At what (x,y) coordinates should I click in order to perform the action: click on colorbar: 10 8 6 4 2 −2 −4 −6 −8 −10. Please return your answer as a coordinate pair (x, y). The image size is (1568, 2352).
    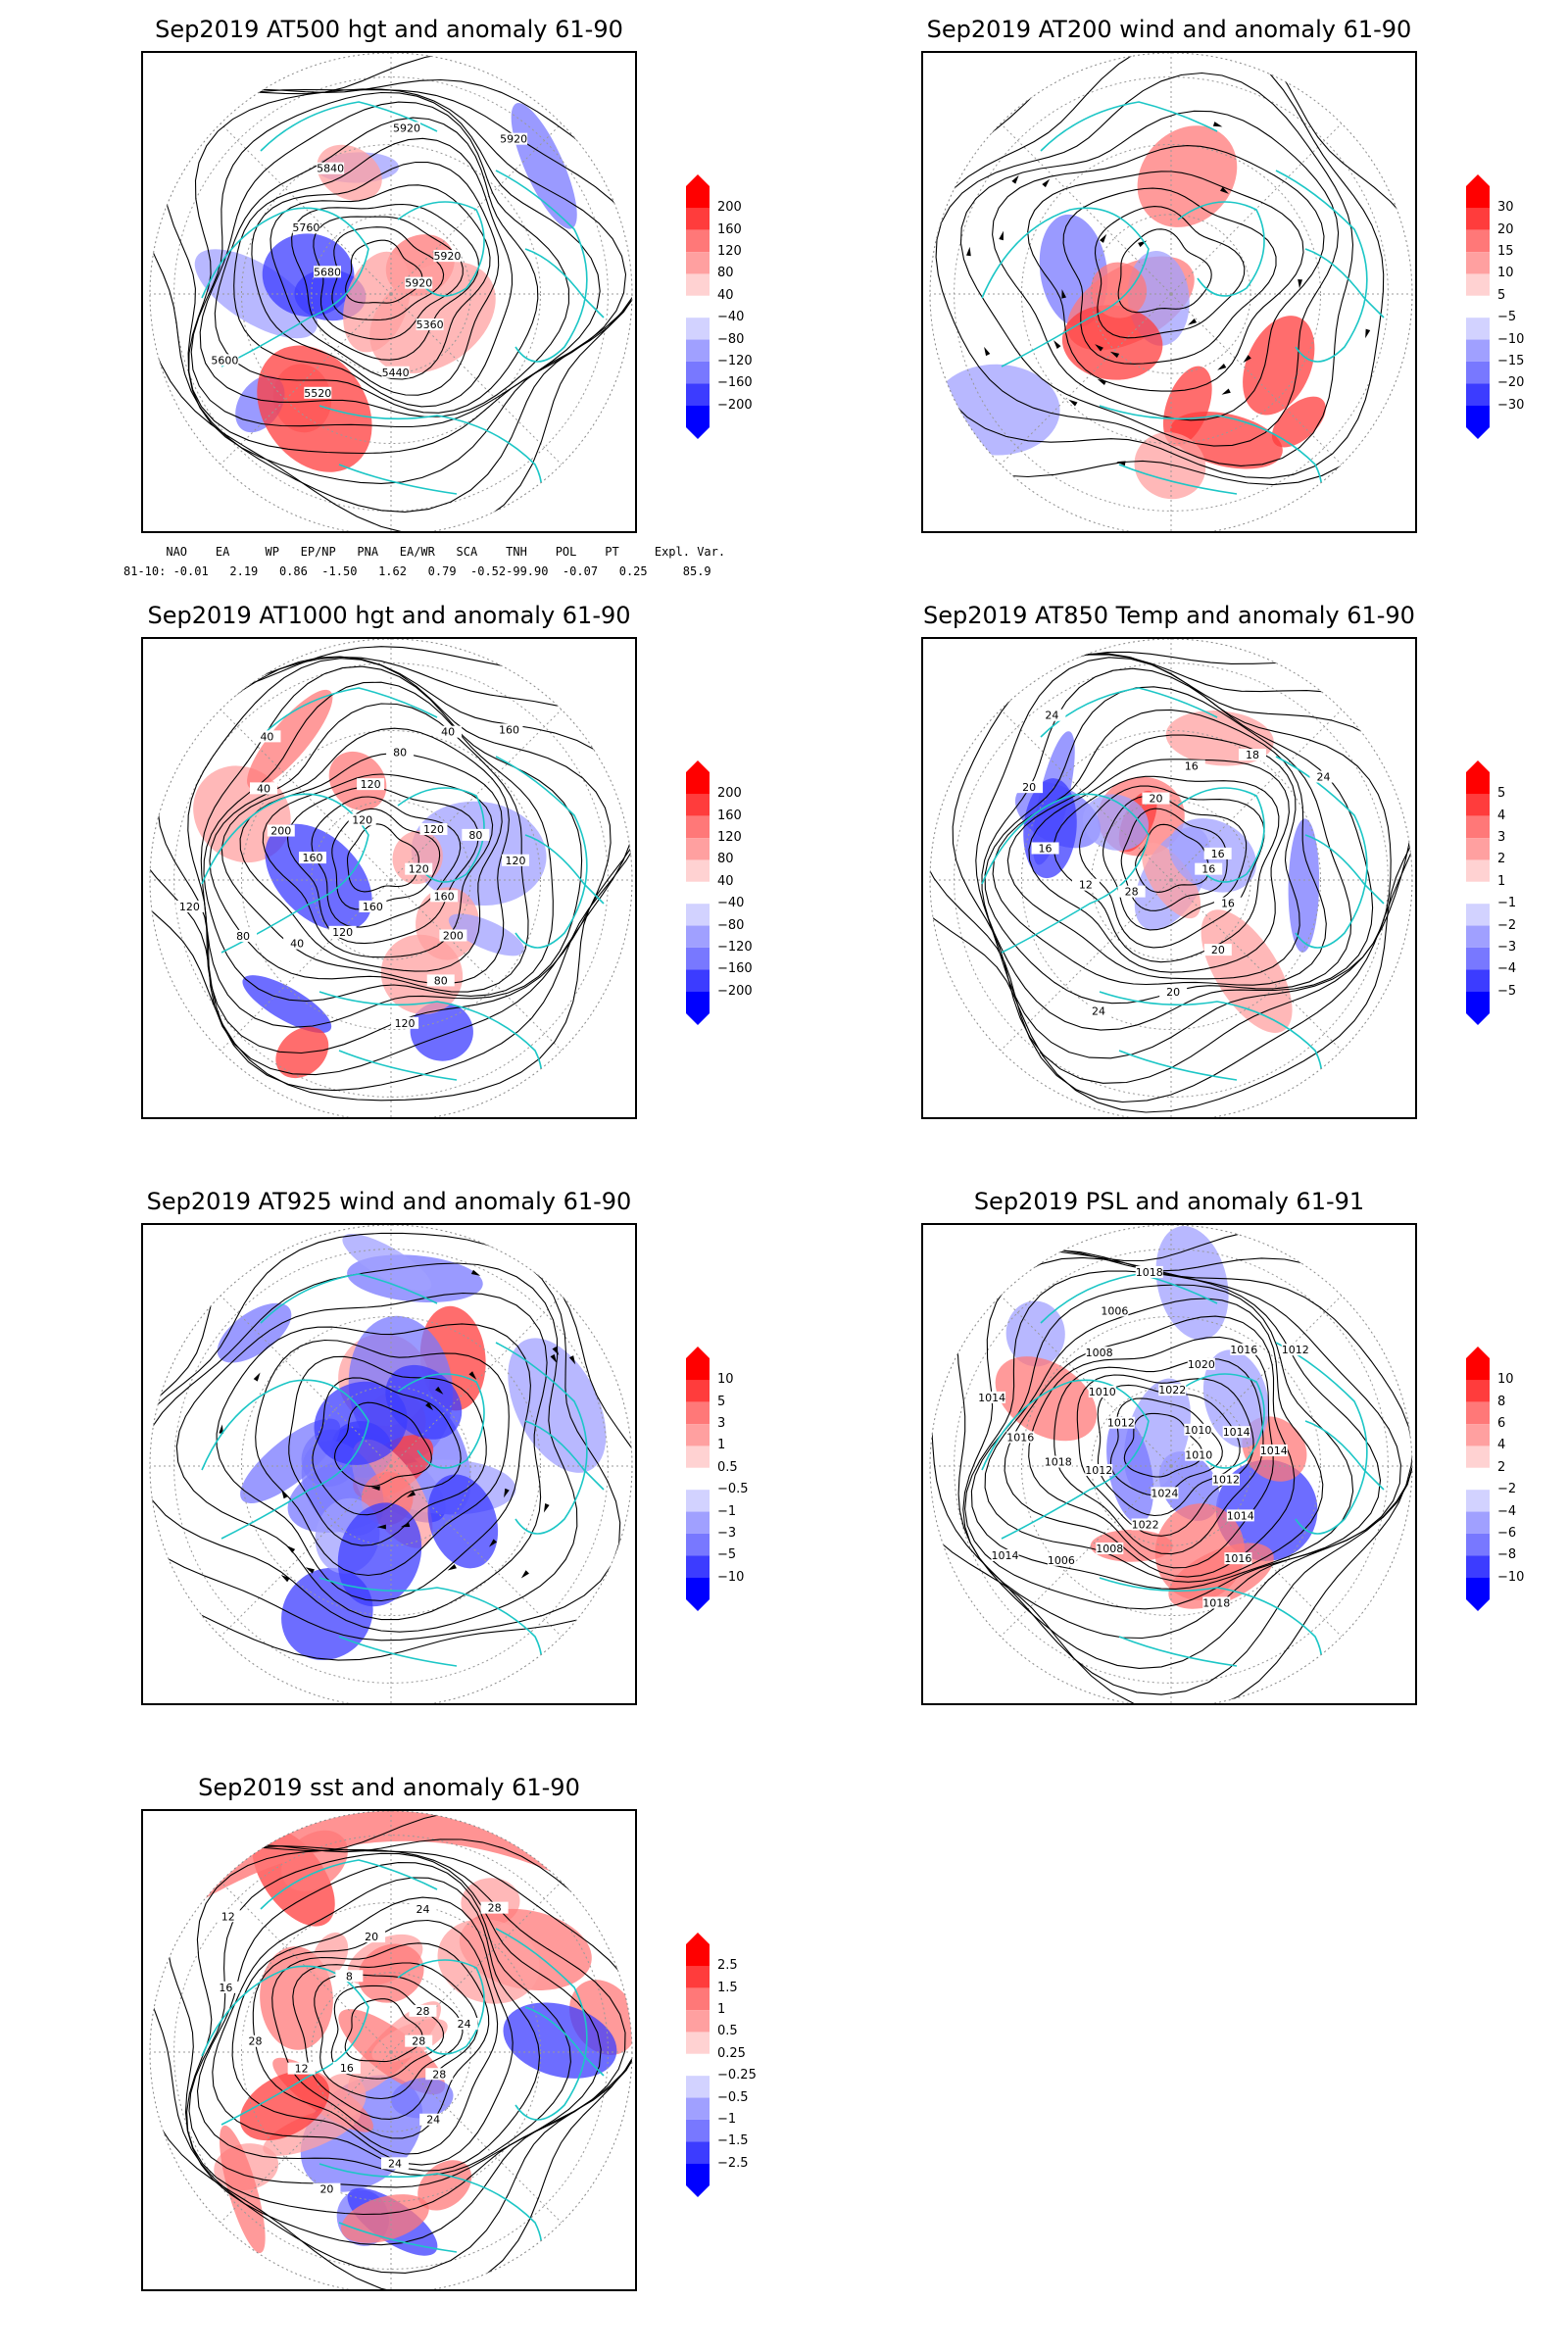
    Looking at the image, I should click on (1500, 1479).